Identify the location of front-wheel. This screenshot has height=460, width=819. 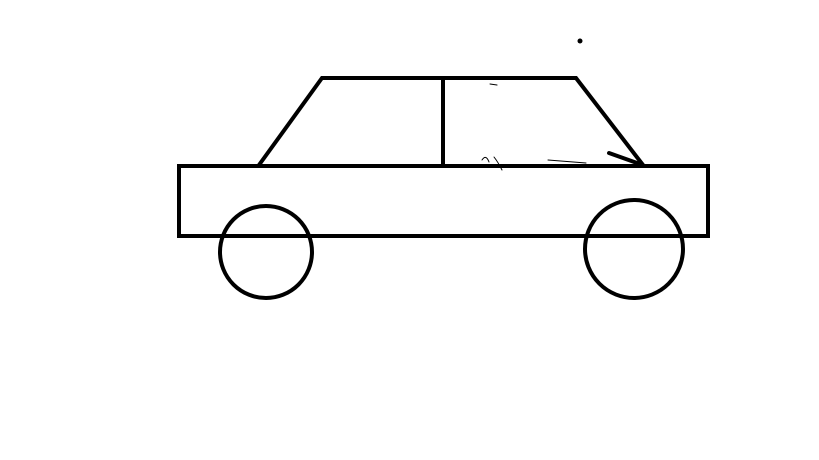
(634, 249).